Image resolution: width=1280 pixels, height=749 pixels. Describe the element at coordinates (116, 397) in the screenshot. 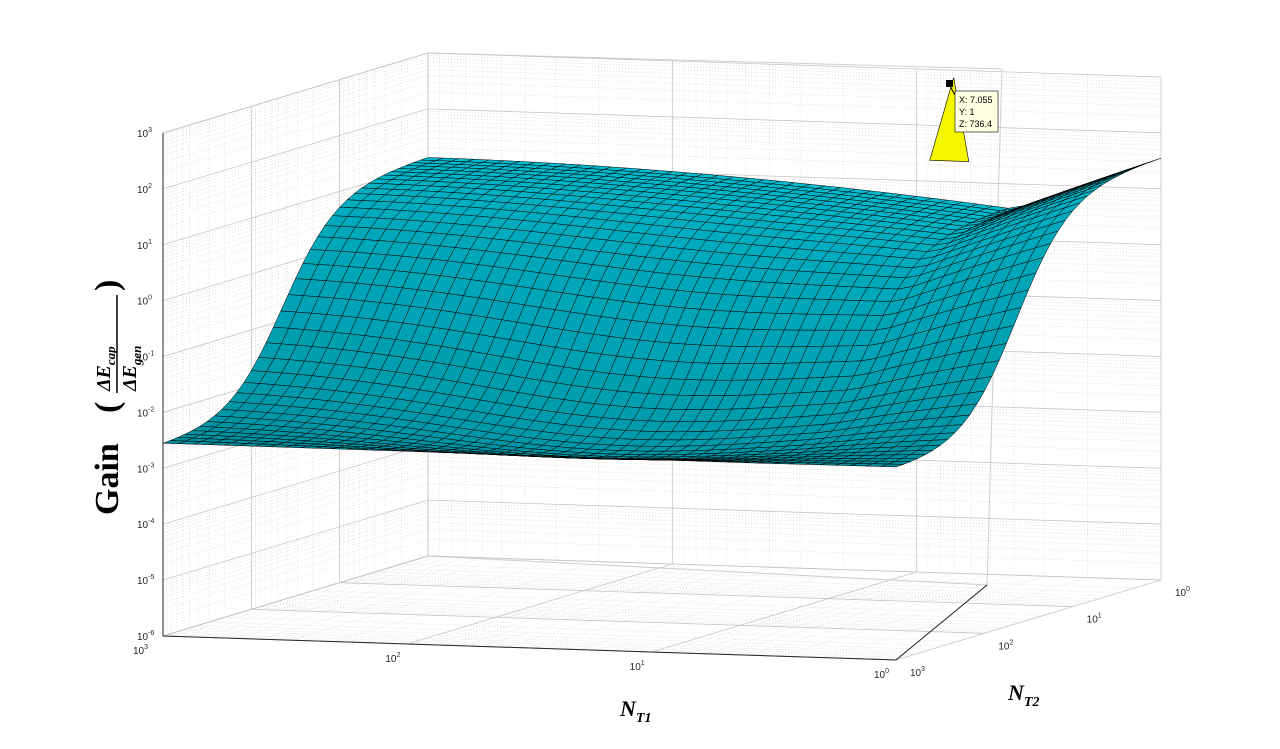

I see `z-axis-title: Gain ( ΔEcap ΔEgen )` at that location.